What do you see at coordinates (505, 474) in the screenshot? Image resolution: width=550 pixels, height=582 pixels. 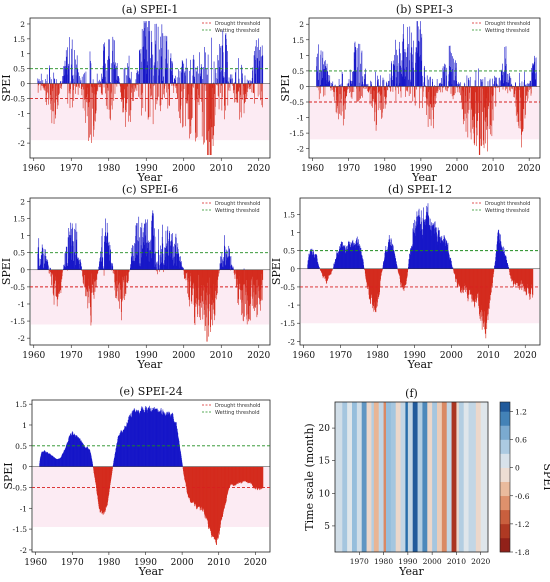 I see `colorbar-segment` at bounding box center [505, 474].